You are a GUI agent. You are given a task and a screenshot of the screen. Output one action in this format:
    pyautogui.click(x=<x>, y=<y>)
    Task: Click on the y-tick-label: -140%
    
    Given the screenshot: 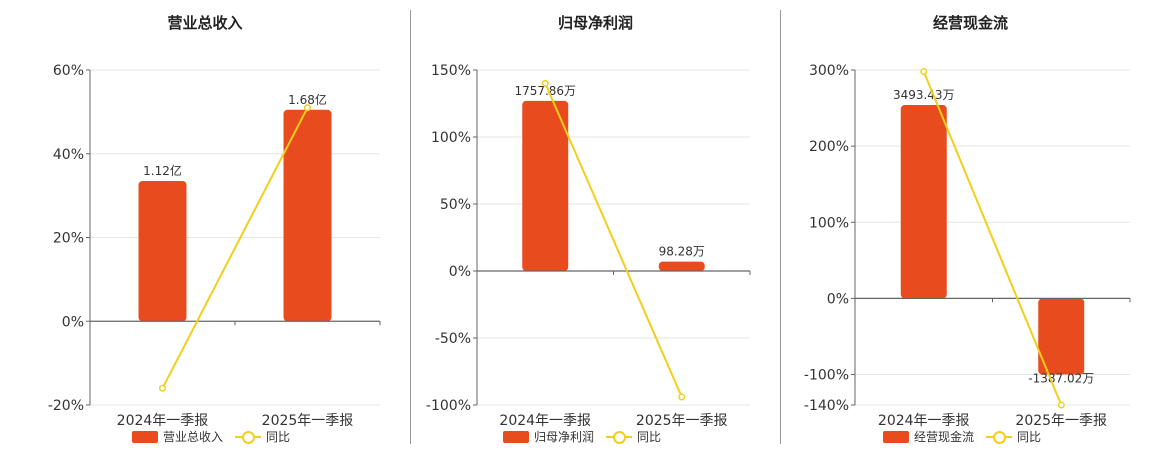 What is the action you would take?
    pyautogui.click(x=826, y=406)
    